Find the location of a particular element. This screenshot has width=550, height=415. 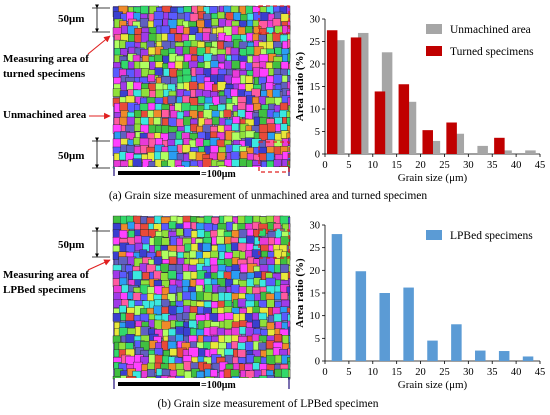

measuring-box-lpbed is located at coordinates (274, 244).